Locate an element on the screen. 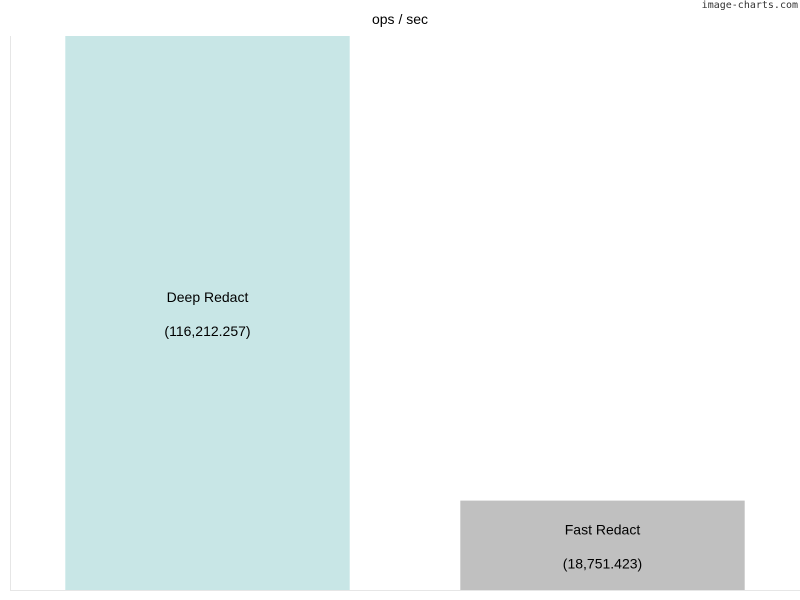 This screenshot has width=800, height=600. watermark: image-charts.com is located at coordinates (749, 5).